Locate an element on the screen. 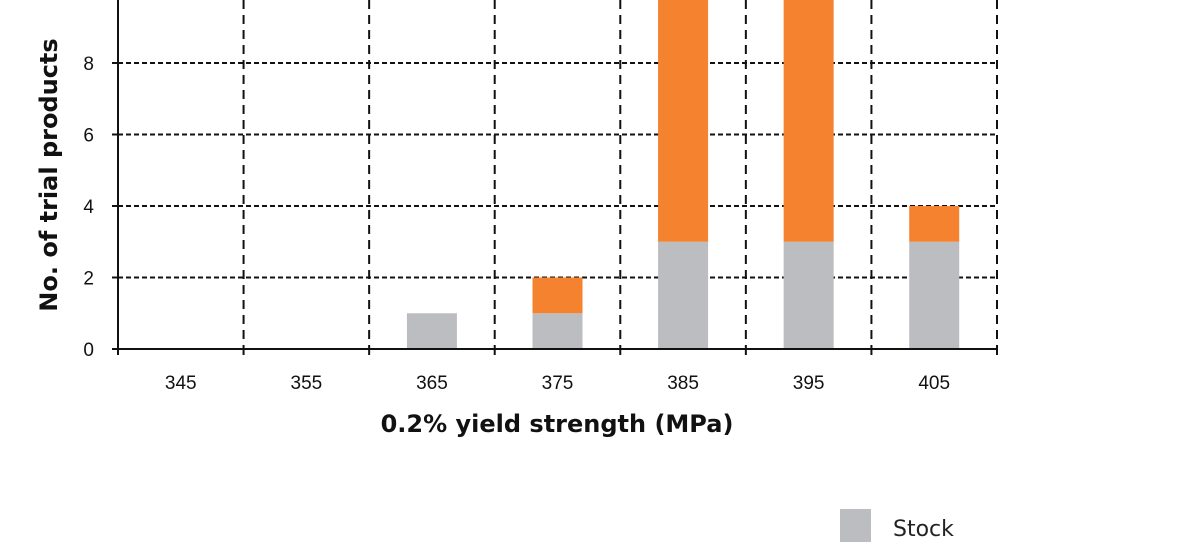  y-tick-label: 10 is located at coordinates (83, 2).